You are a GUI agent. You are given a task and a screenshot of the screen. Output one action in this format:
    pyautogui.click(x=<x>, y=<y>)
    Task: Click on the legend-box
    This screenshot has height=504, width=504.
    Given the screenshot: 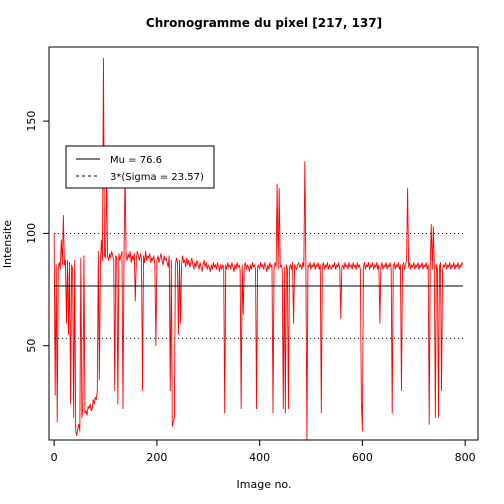 What is the action you would take?
    pyautogui.click(x=140, y=167)
    